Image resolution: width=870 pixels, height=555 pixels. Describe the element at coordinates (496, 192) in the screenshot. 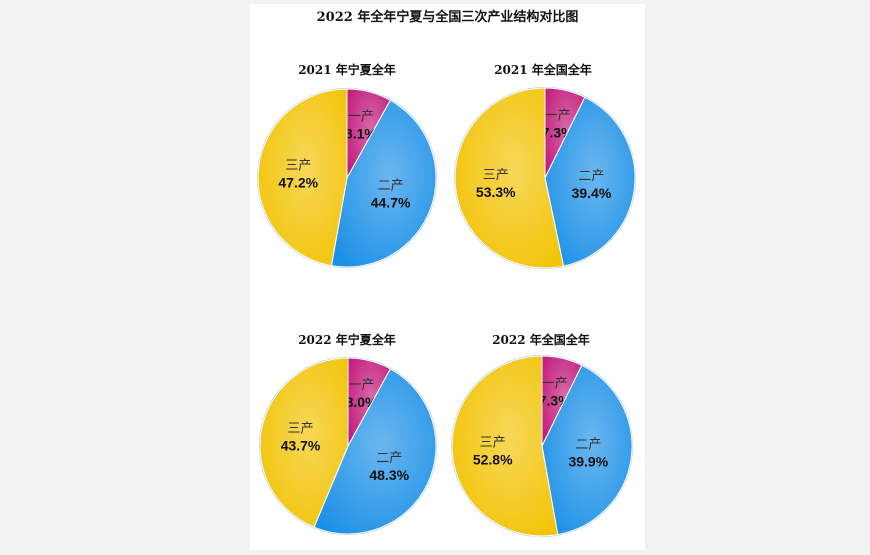

I see `slice-value-label: 53.3%` at that location.